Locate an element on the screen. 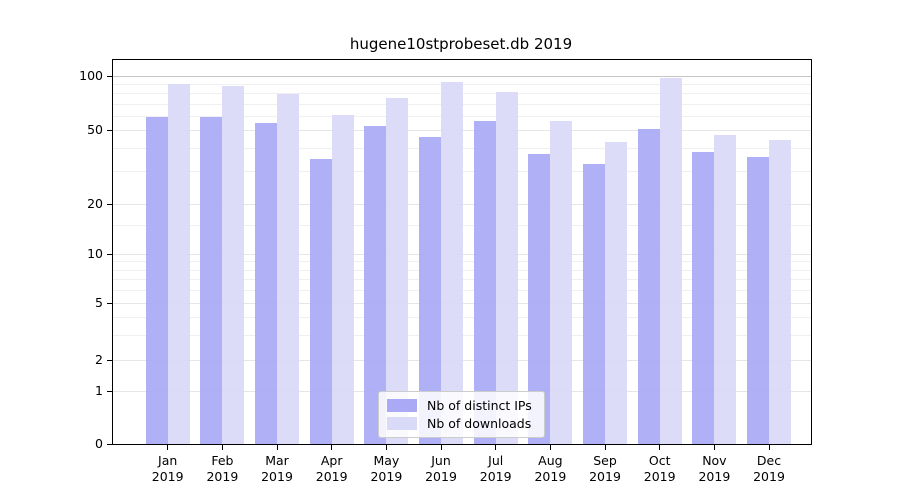  x-tick-label: Jun 2019 is located at coordinates (441, 469).